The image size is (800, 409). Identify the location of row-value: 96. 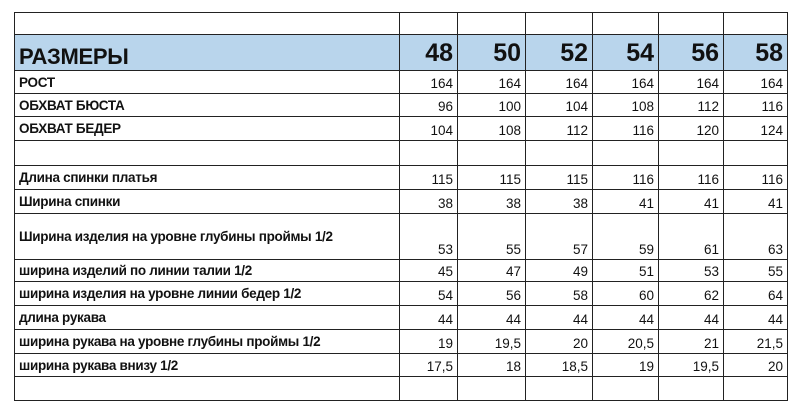
(428, 105).